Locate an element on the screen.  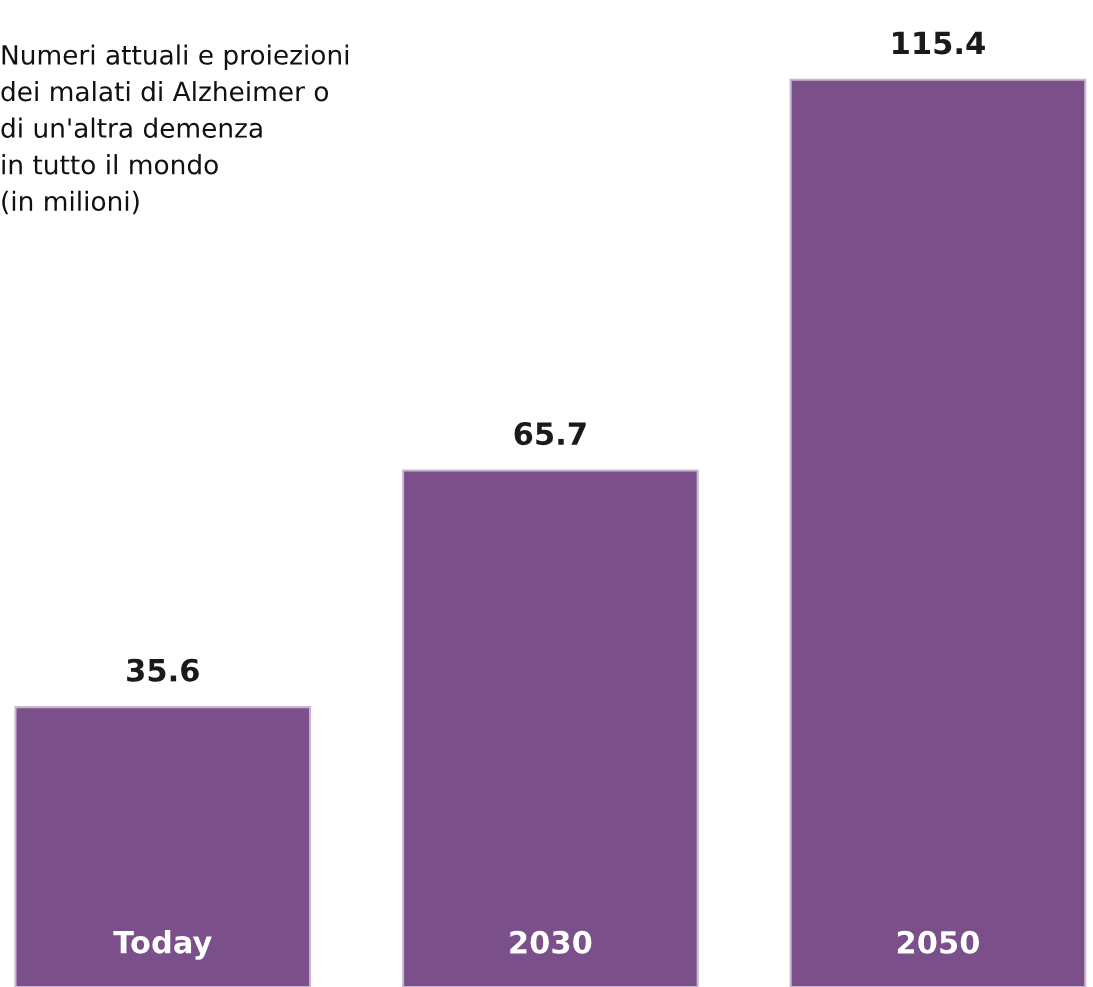
data-label: 115.4 is located at coordinates (939, 43).